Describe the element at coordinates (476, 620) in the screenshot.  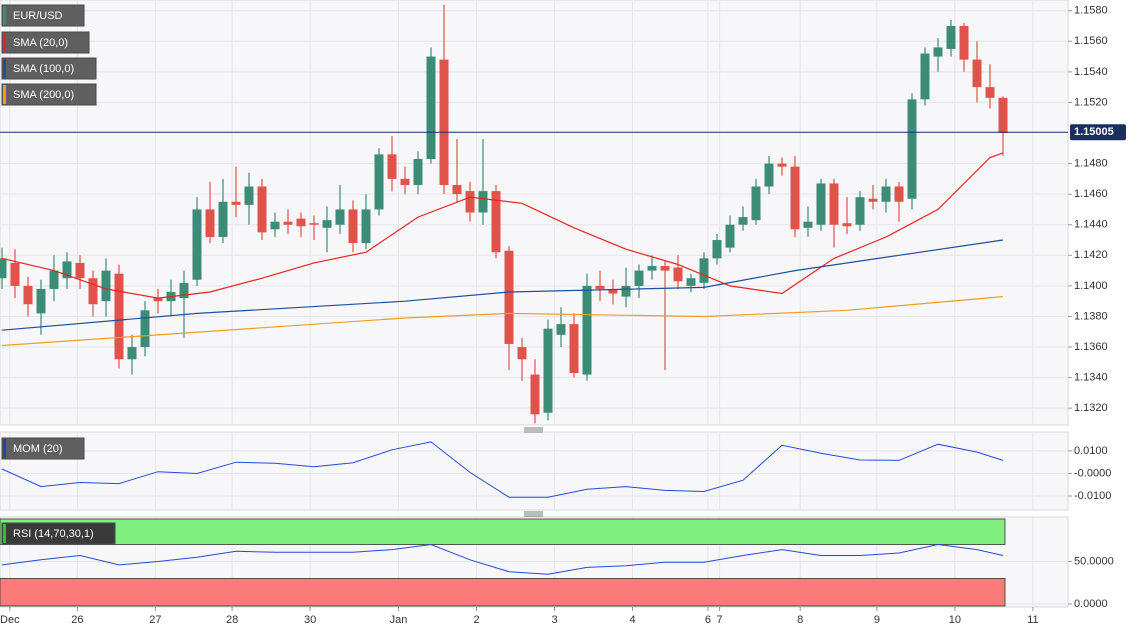
I see `x-tick-label: 2` at that location.